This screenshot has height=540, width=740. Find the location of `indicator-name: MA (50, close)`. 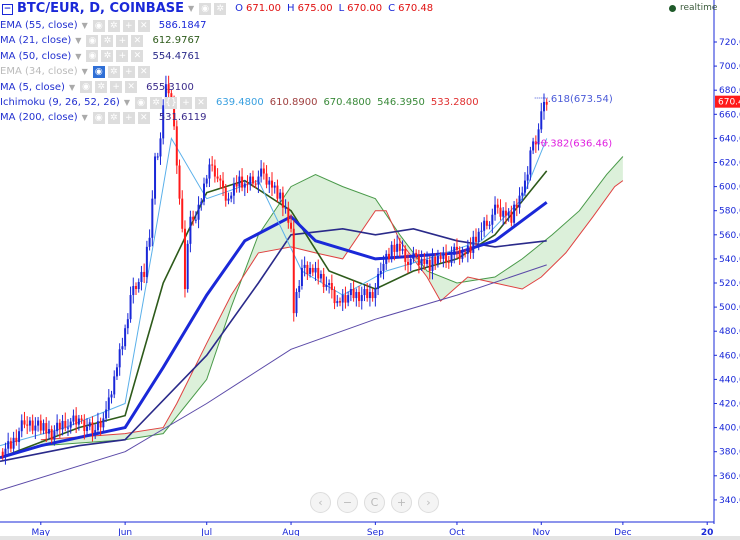

indicator-name: MA (50, close) is located at coordinates (36, 56).